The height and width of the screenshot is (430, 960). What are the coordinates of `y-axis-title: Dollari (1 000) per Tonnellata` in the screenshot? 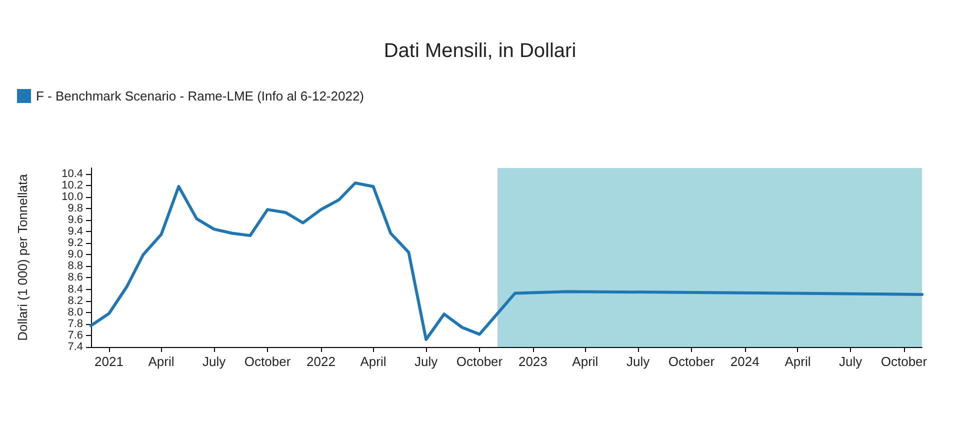 It's located at (22, 257).